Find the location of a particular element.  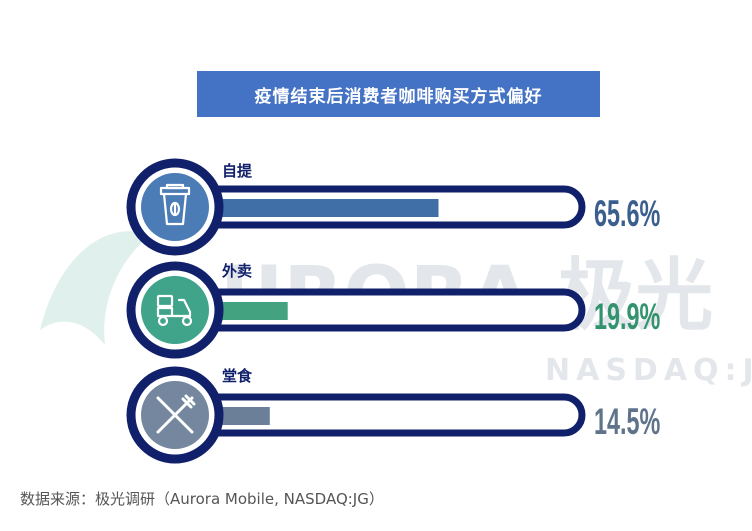

takeaway-coffee-cup-icon is located at coordinates (175, 204).